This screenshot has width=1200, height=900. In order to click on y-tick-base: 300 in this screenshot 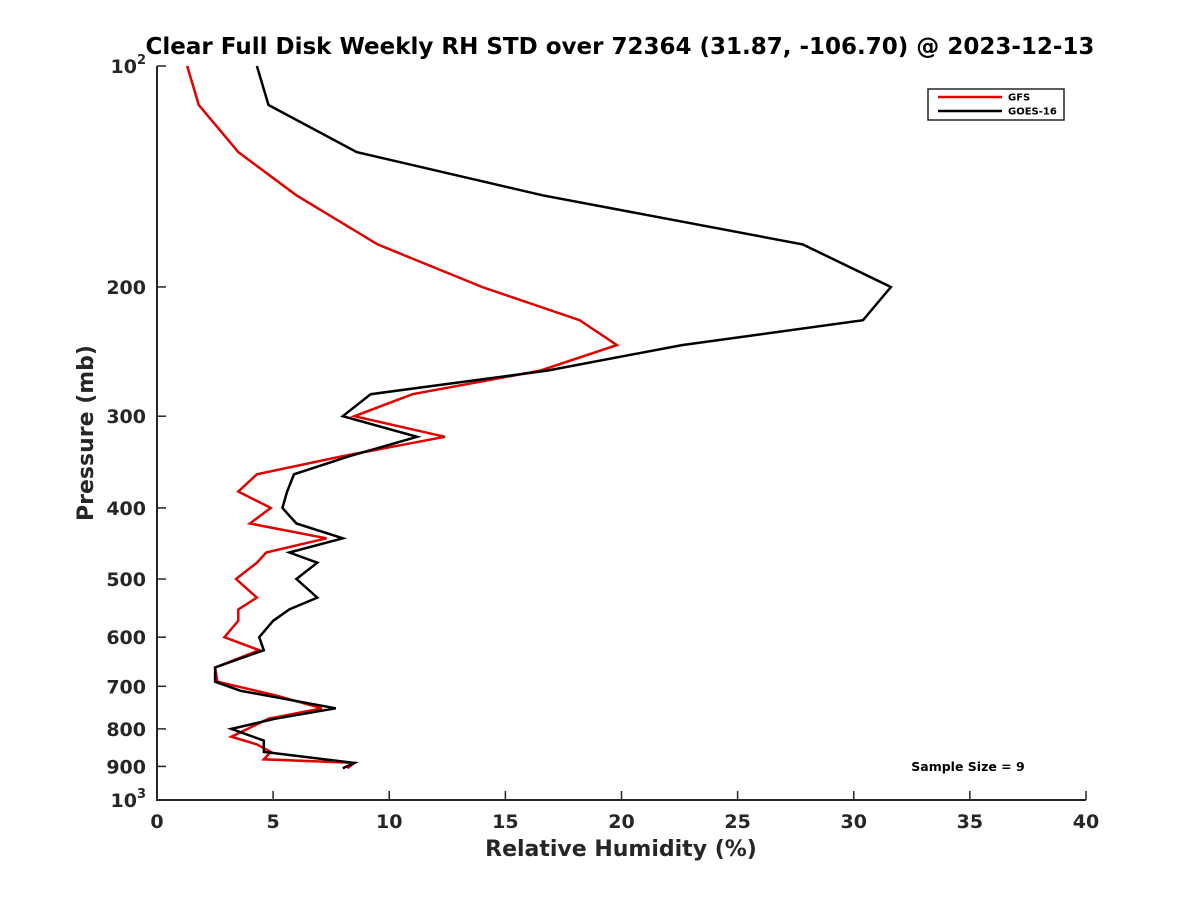, I will do `click(126, 417)`.